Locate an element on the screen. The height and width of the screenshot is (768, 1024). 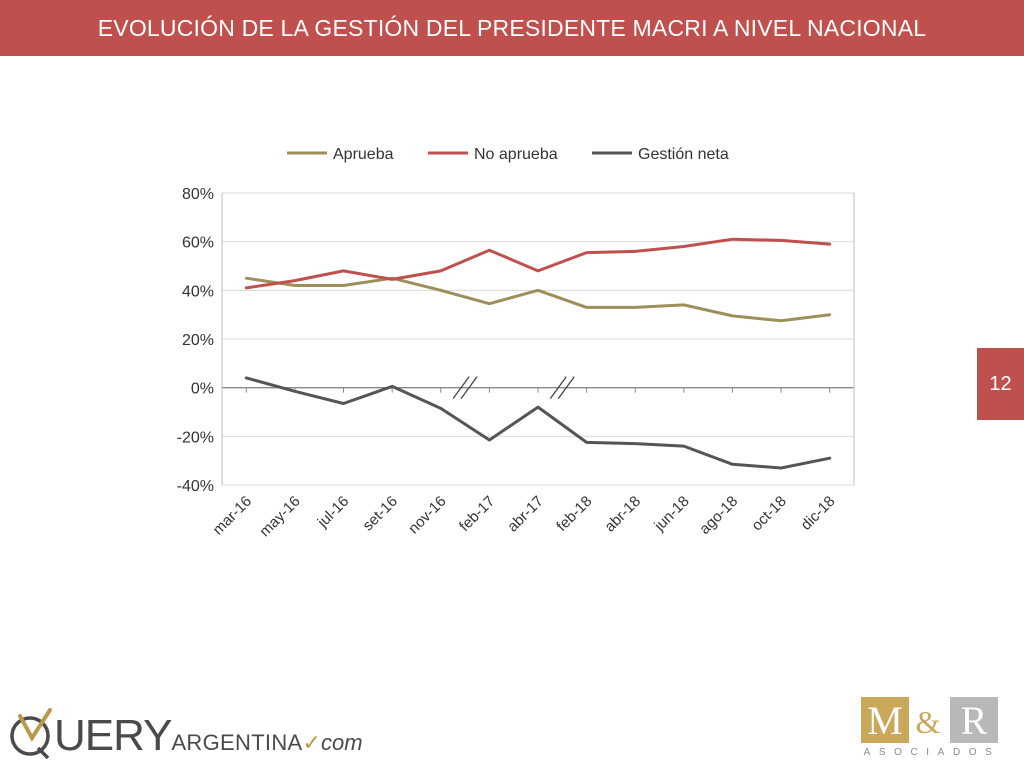
query-word: UERY is located at coordinates (113, 735).